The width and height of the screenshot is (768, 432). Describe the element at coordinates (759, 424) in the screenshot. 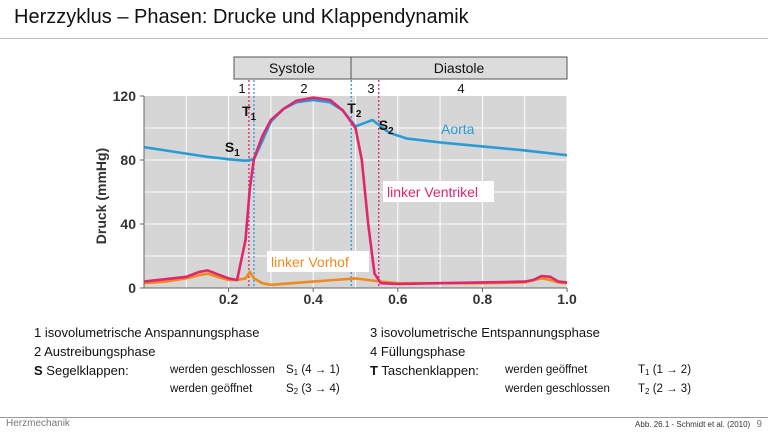

I see `page-number: 9` at that location.